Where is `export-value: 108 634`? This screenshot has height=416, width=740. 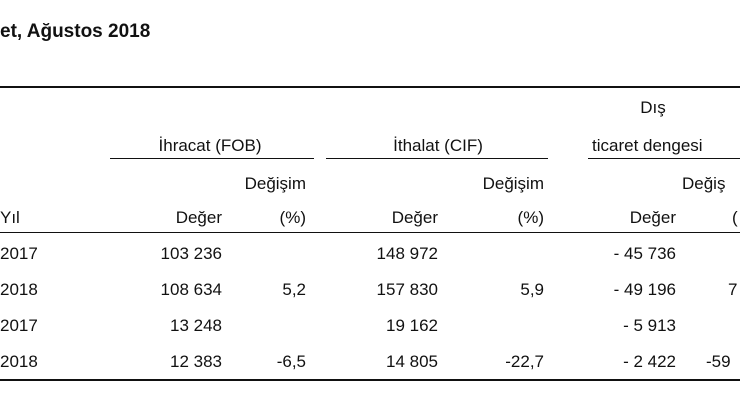 export-value: 108 634 is located at coordinates (191, 289).